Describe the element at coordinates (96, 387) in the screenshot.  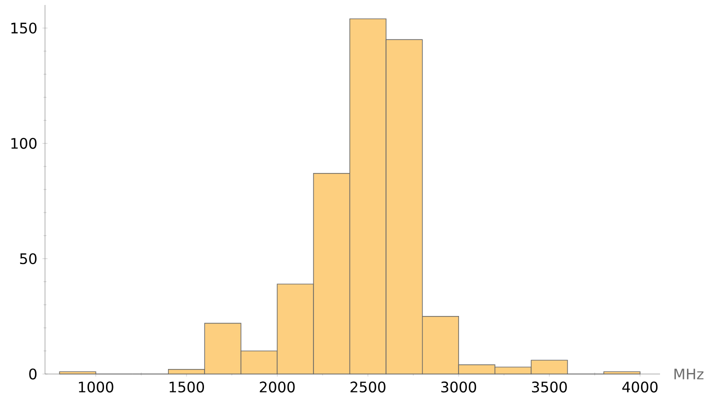
I see `x-tick-label: 1000` at that location.